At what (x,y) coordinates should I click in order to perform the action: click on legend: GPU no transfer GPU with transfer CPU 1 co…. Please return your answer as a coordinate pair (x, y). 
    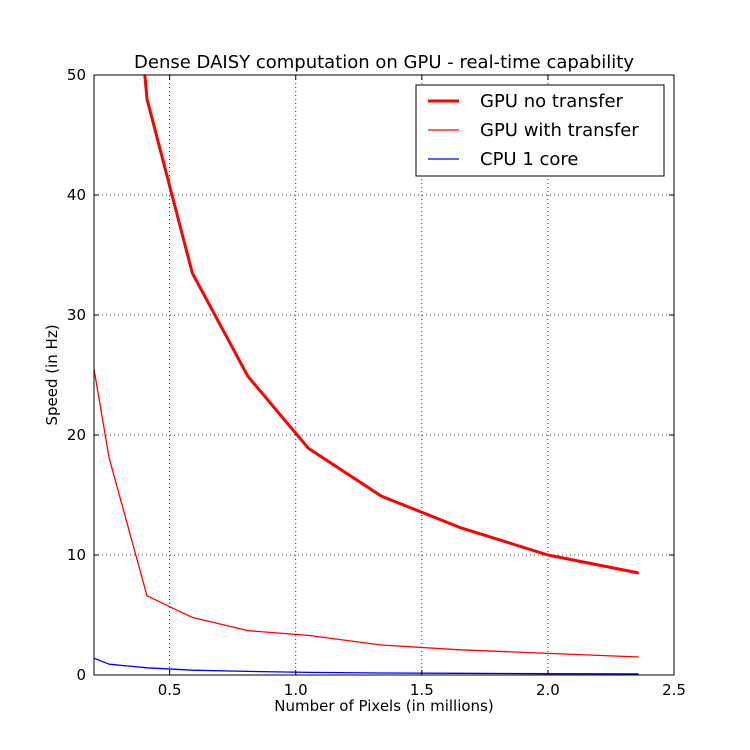
    Looking at the image, I should click on (540, 130).